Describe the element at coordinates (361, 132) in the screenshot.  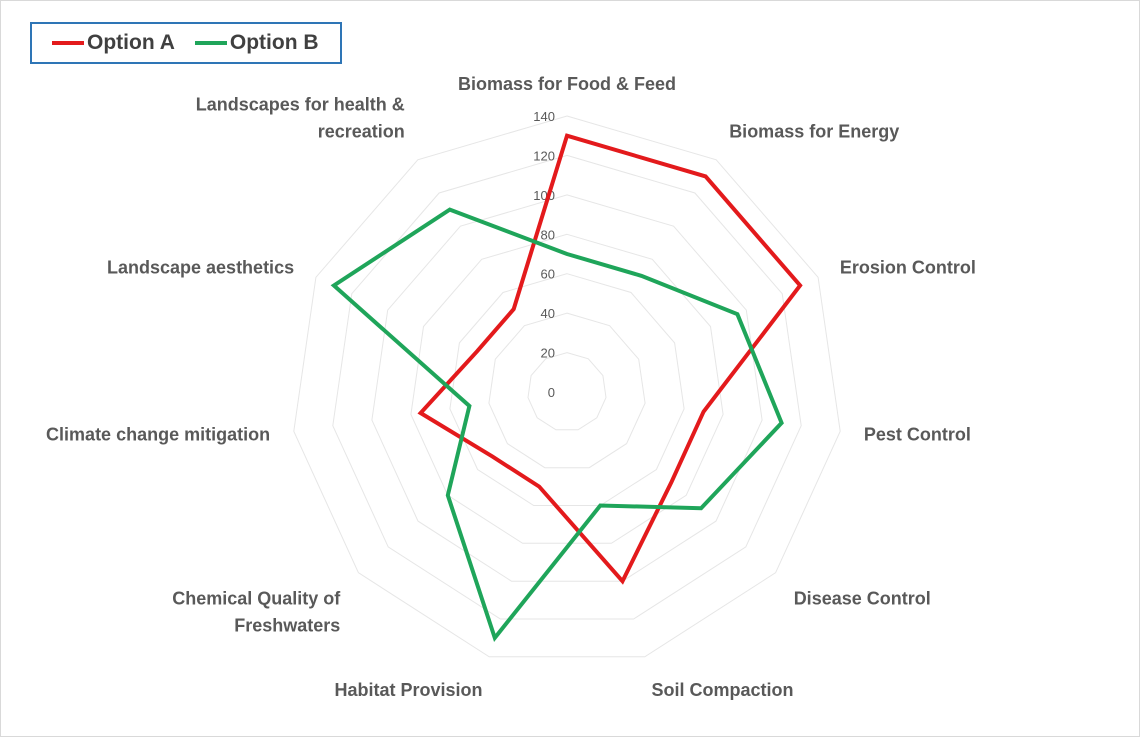
I see `category-label-line: recreation` at that location.